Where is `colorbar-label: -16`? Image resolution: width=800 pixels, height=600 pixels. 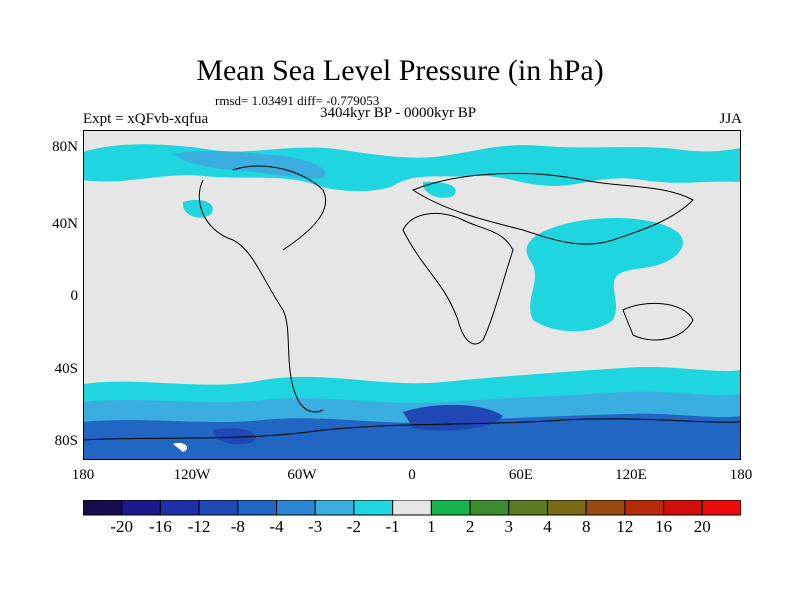 colorbar-label: -16 is located at coordinates (160, 526).